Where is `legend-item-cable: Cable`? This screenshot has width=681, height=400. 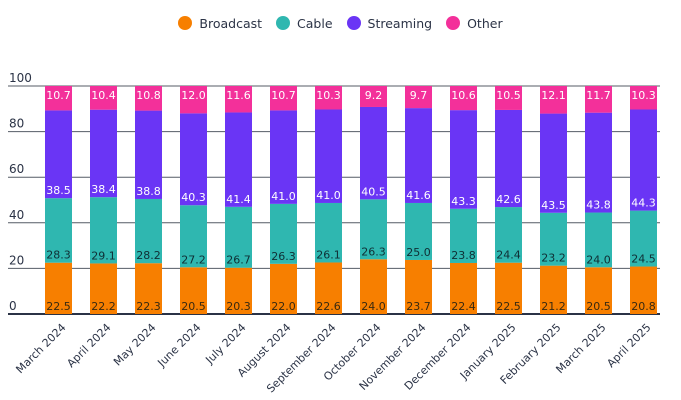 legend-item-cable: Cable is located at coordinates (304, 23).